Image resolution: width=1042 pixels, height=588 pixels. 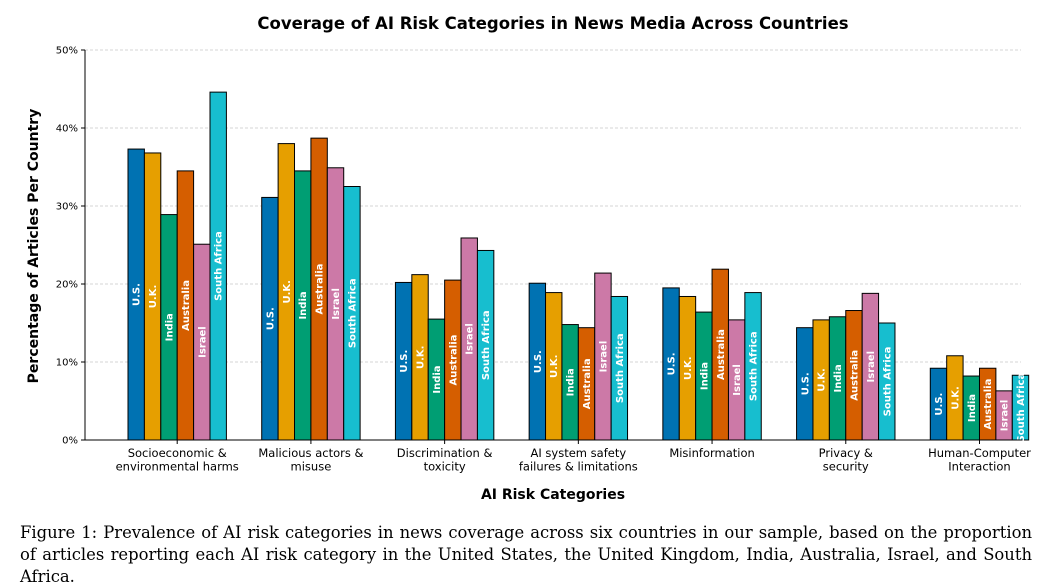 I want to click on x-tick-label: Interaction, so click(x=979, y=467).